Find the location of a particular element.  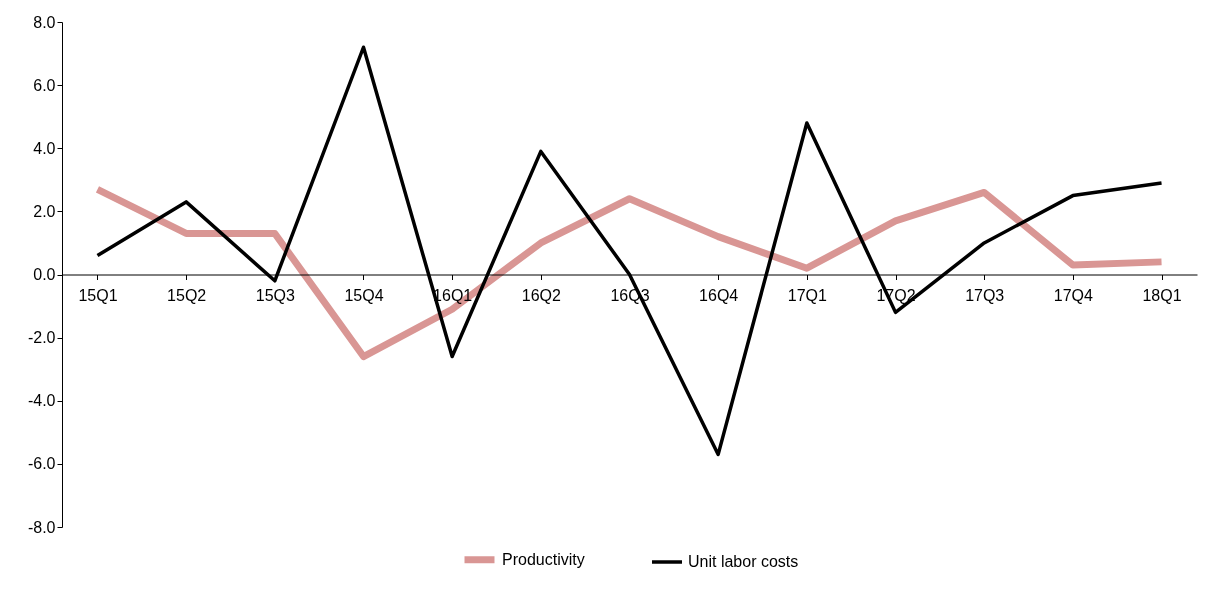

x-tick-label: 17Q4 is located at coordinates (1073, 295).